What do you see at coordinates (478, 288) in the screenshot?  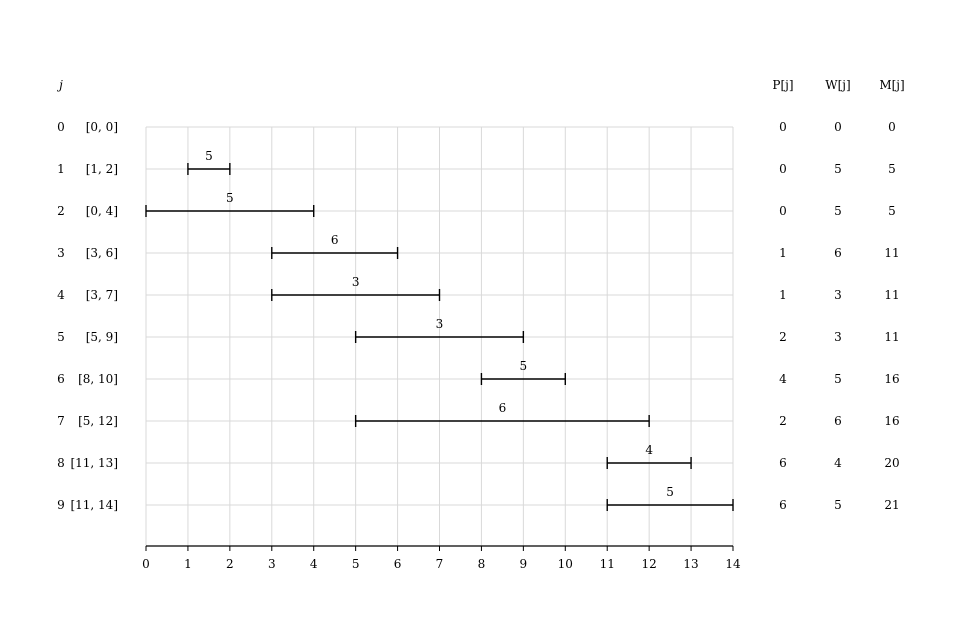 I see `interval-row: 4 [3, 7] 1 3 11 3` at bounding box center [478, 288].